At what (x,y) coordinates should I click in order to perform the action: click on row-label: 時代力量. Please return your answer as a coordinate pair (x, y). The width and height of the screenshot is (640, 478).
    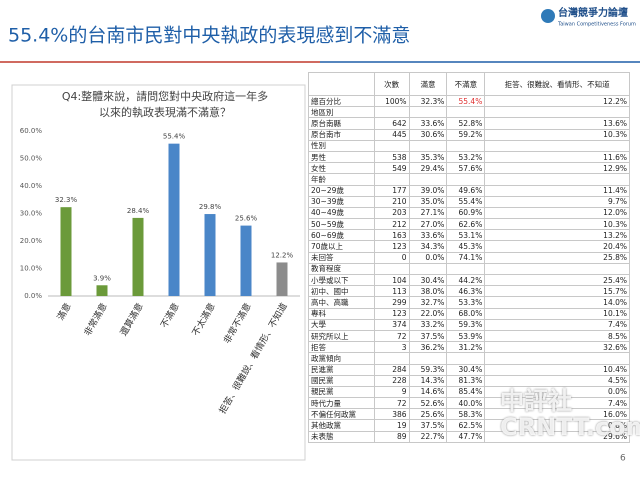
    Looking at the image, I should click on (341, 403).